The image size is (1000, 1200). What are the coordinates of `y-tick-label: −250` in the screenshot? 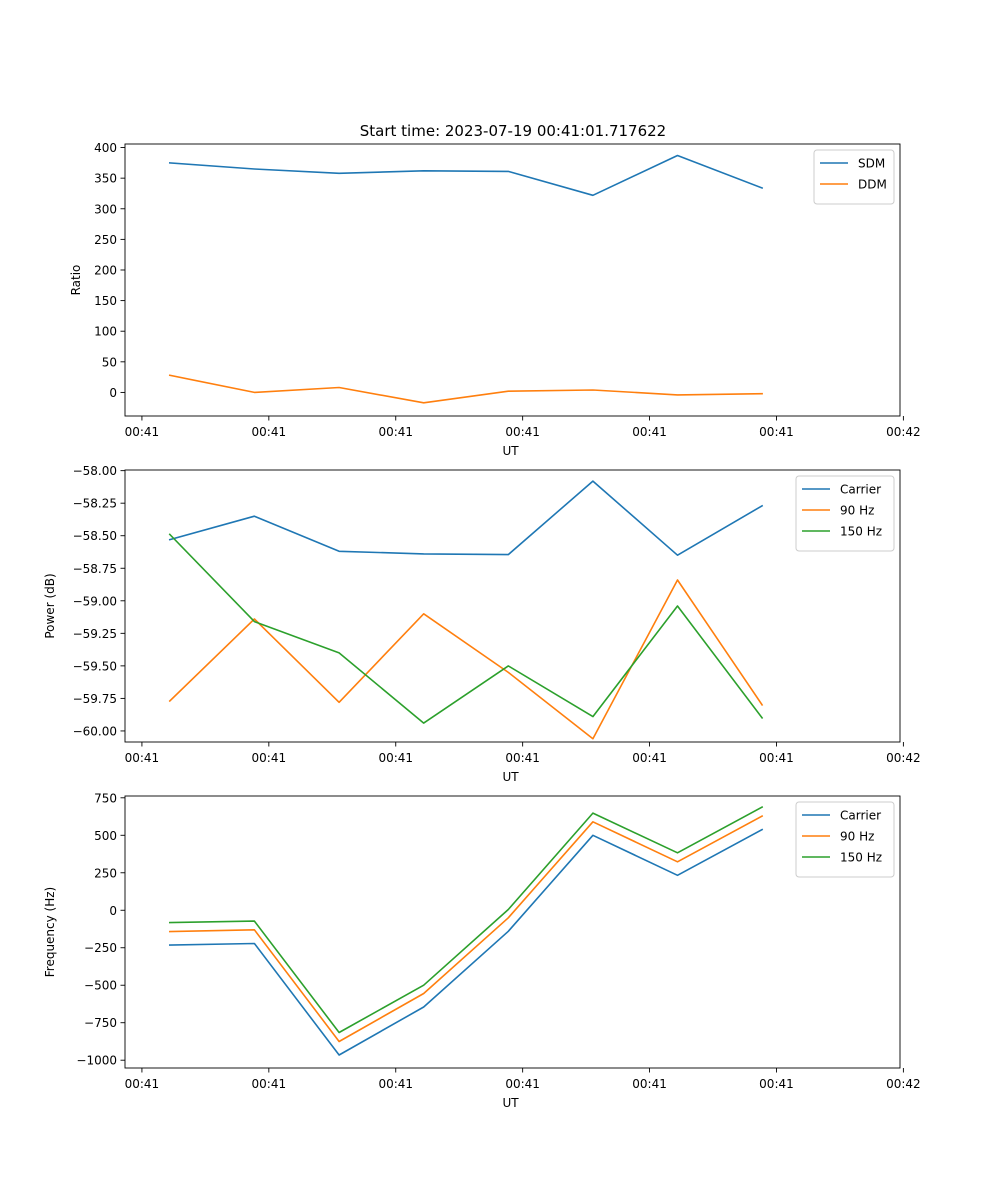 It's located at (100, 948).